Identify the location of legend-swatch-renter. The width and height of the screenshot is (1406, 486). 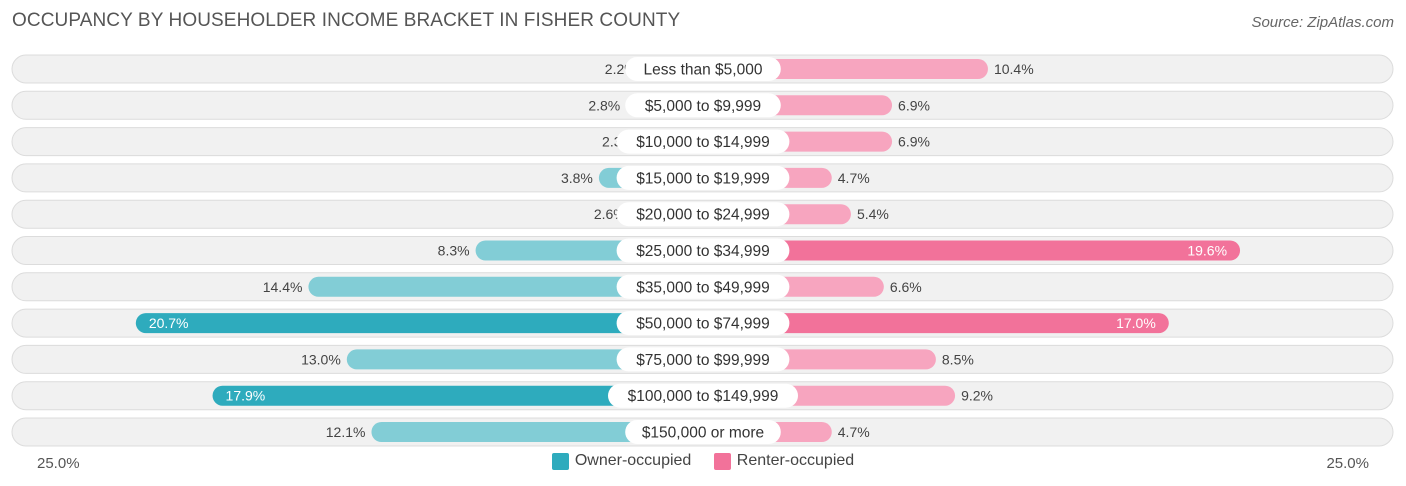
(722, 461).